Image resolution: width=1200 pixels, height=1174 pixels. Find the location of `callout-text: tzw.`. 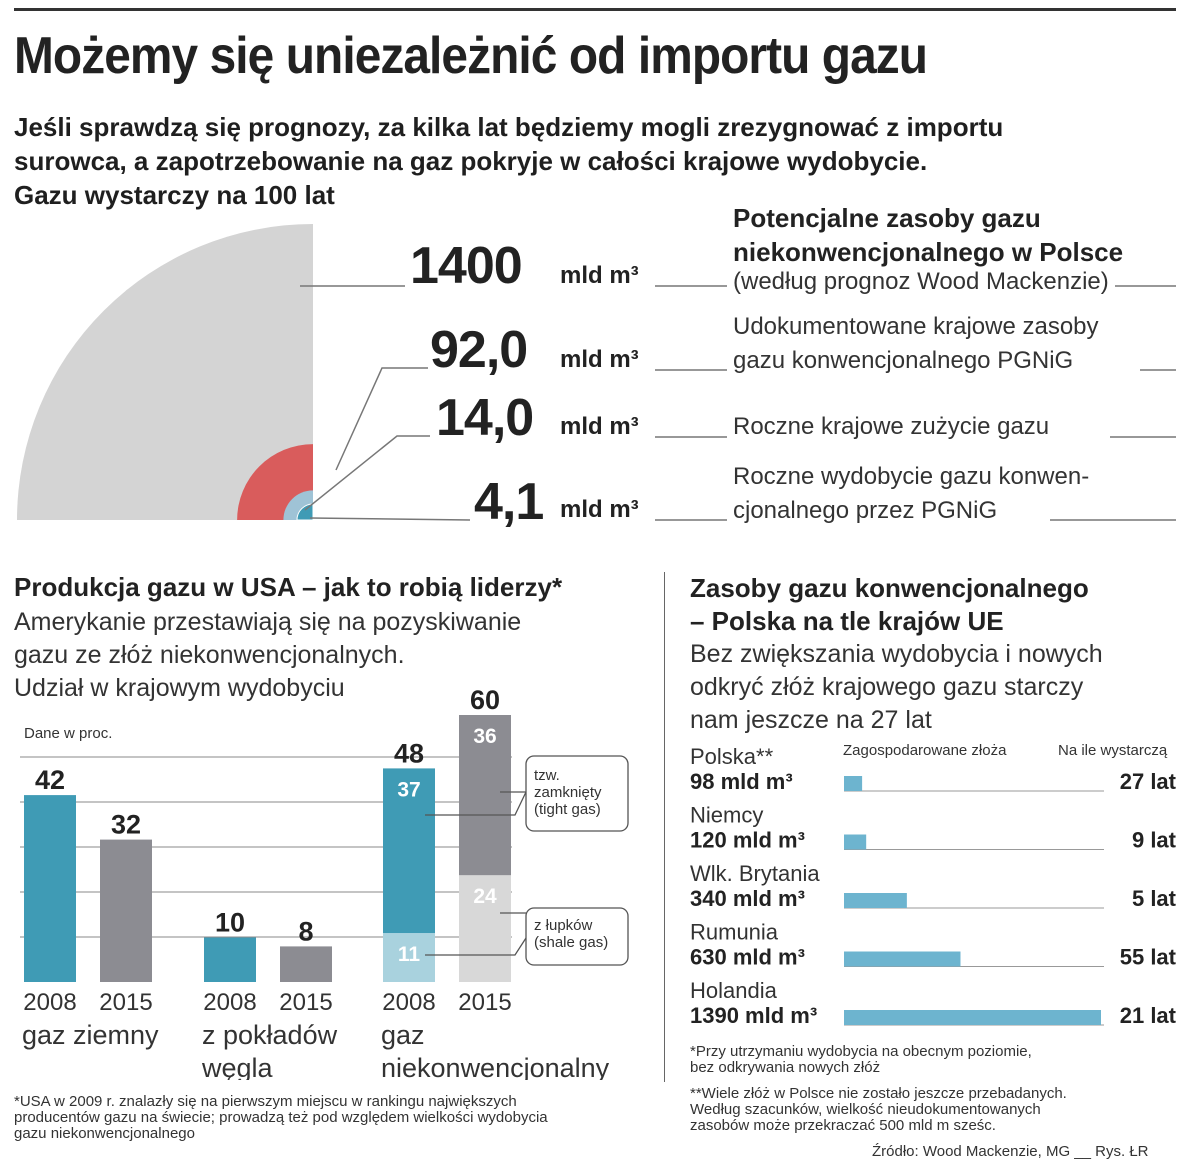

callout-text: tzw. is located at coordinates (547, 775).